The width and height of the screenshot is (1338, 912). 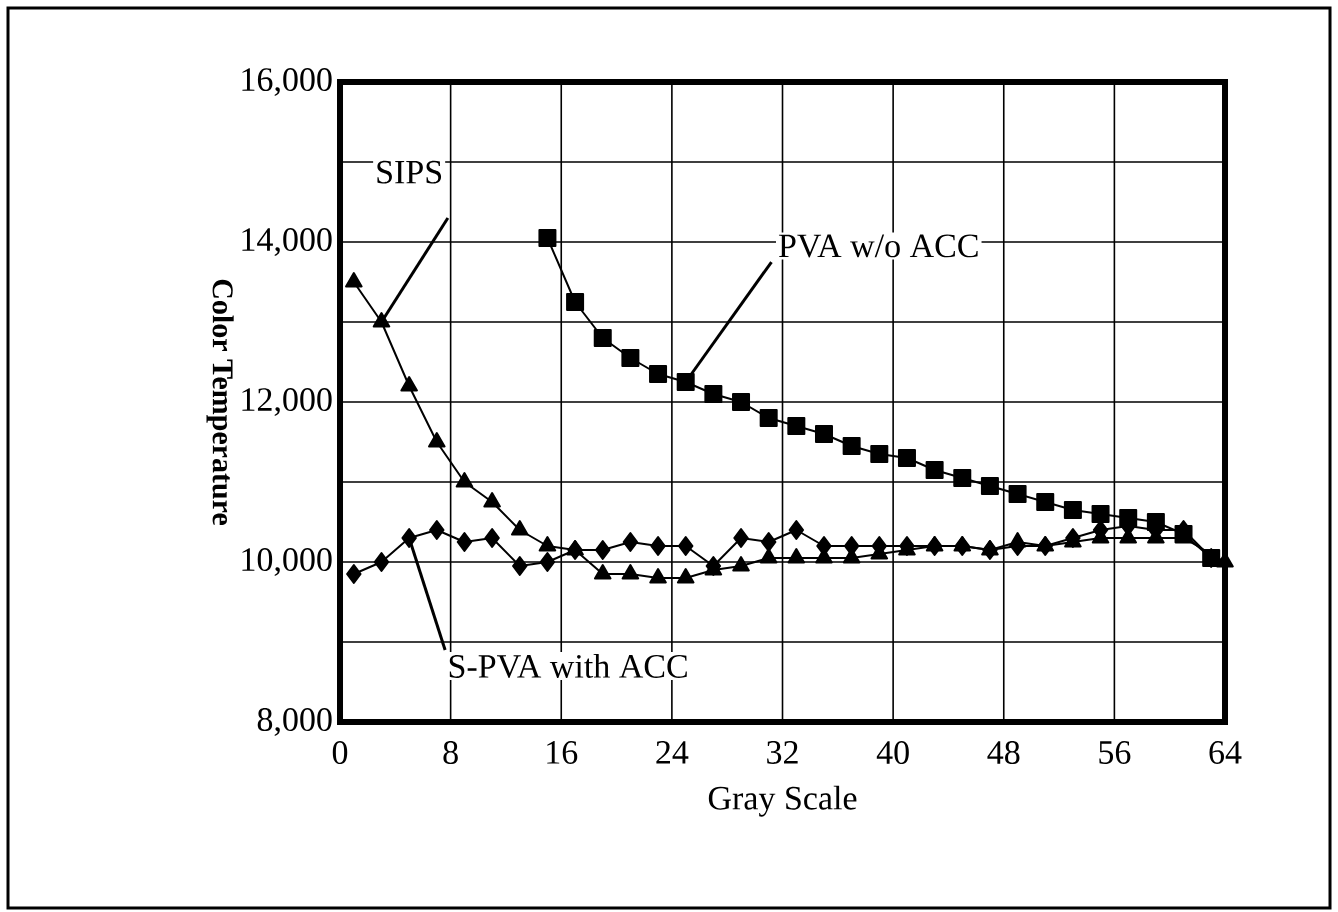 What do you see at coordinates (287, 402) in the screenshot?
I see `y-tick-label: 12,000` at bounding box center [287, 402].